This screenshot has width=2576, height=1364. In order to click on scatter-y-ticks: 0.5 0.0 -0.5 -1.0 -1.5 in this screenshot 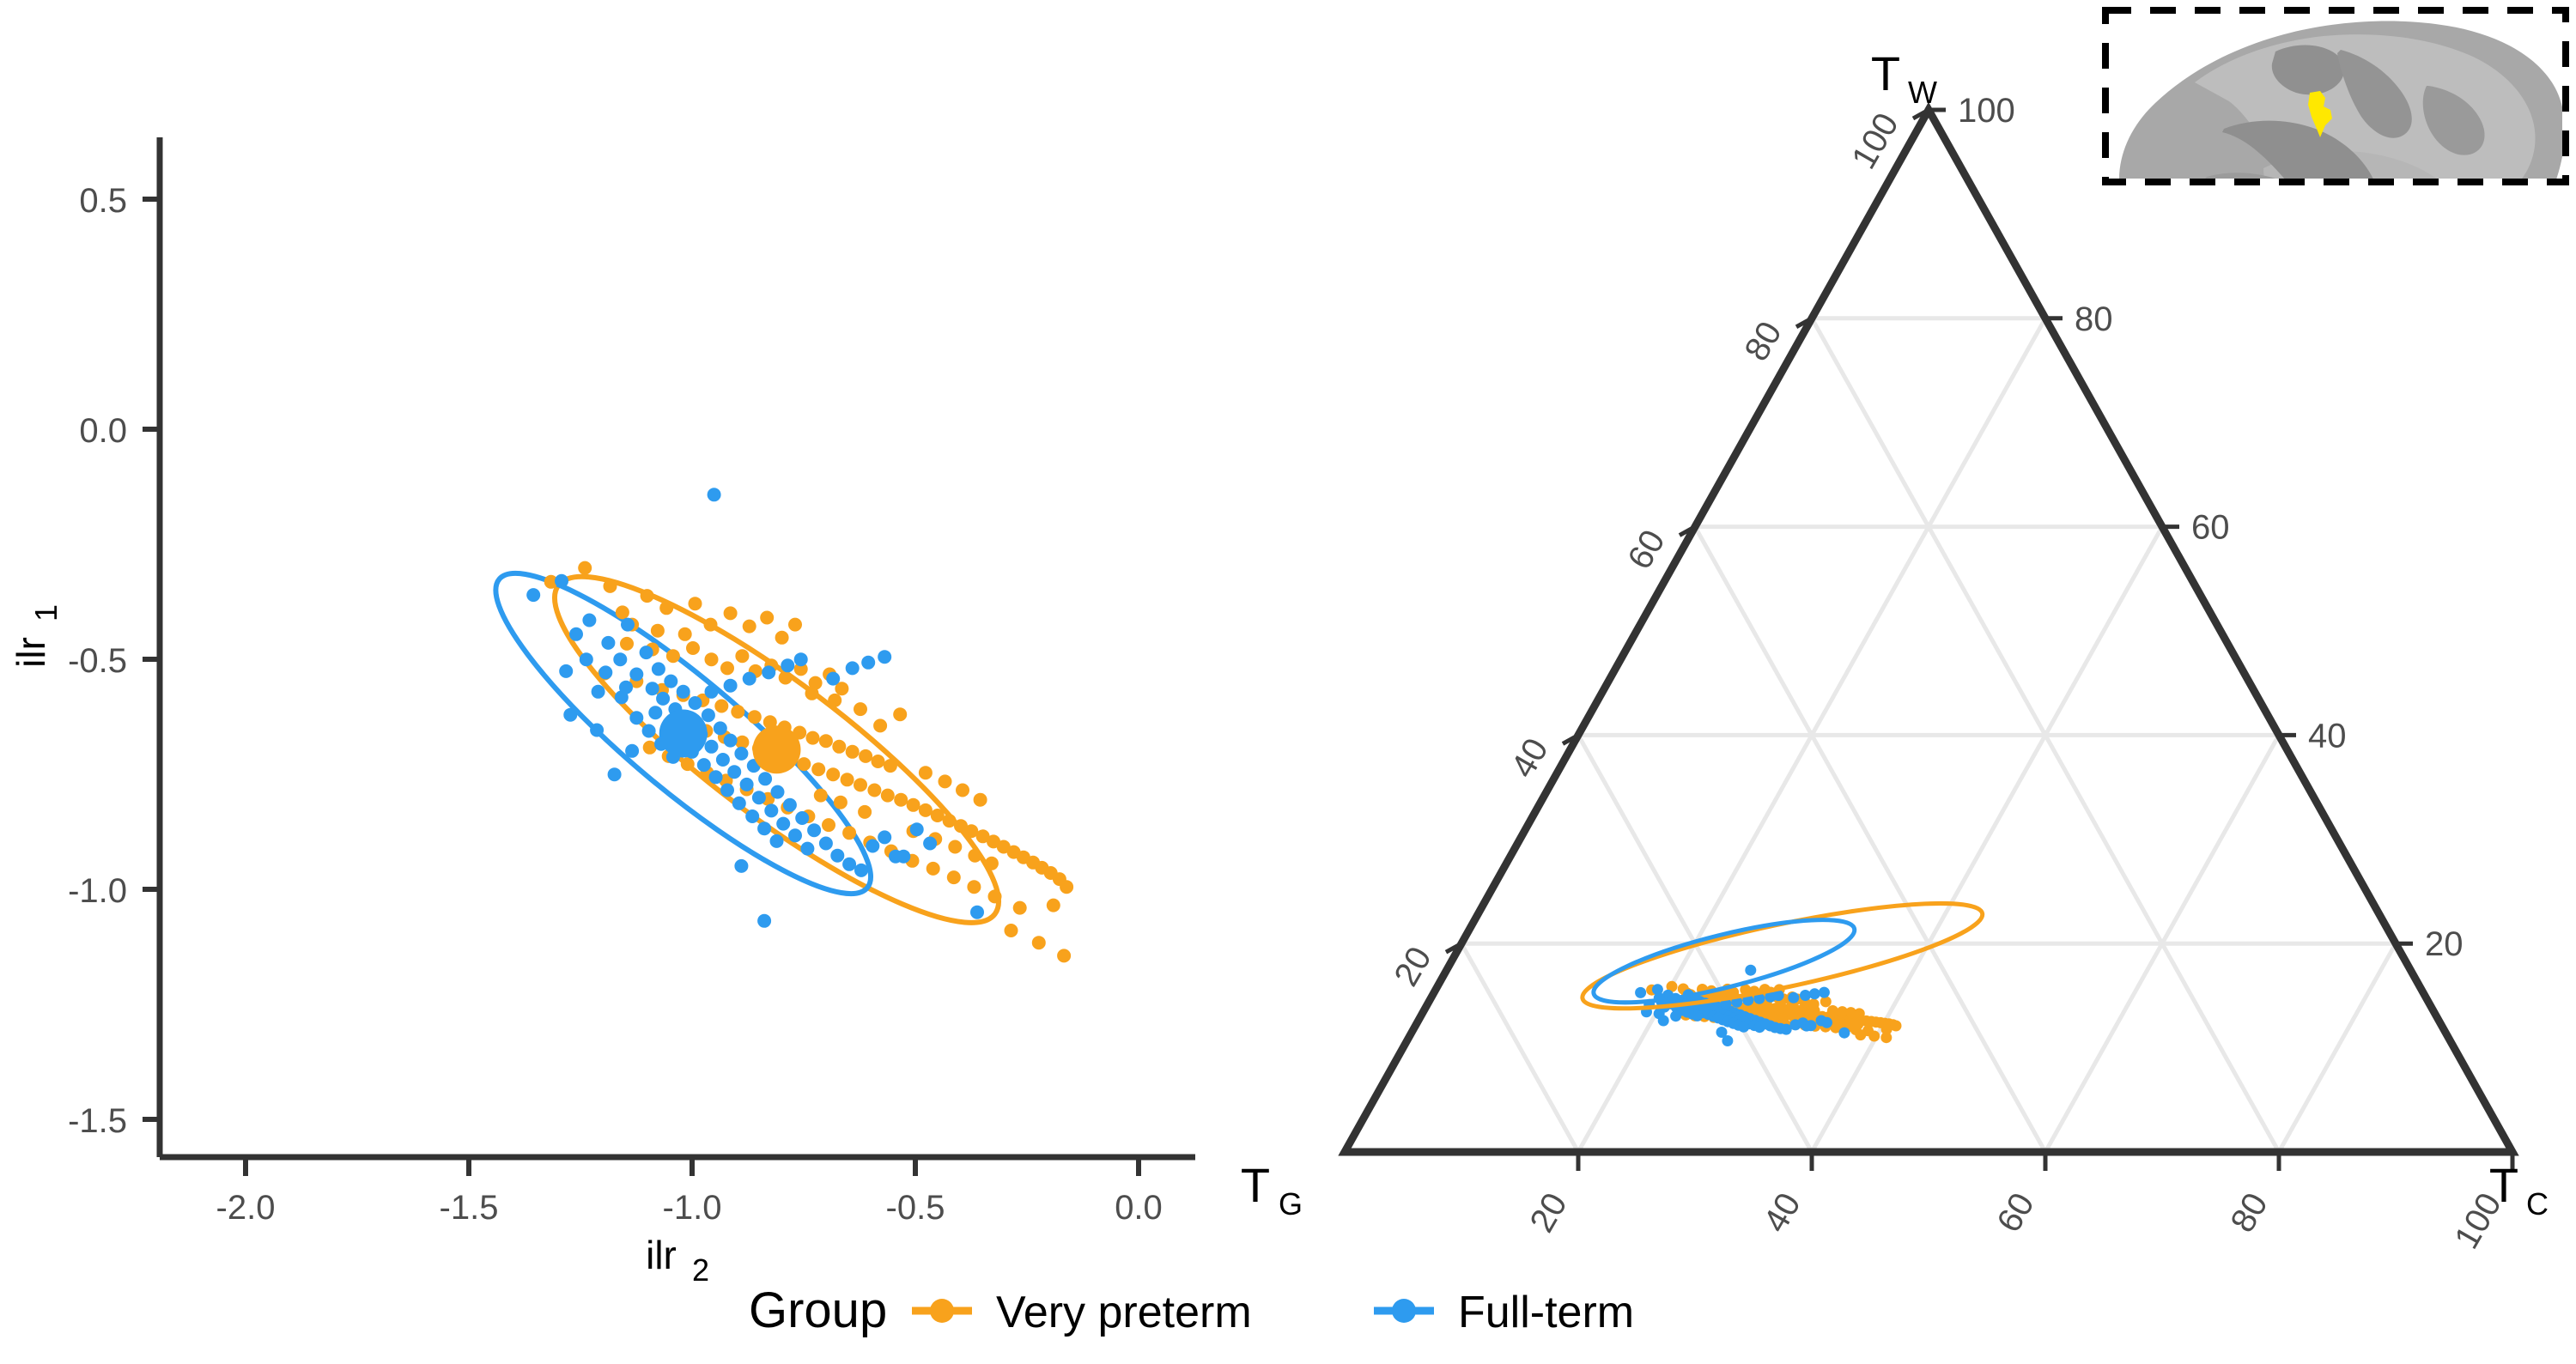, I will do `click(114, 661)`.